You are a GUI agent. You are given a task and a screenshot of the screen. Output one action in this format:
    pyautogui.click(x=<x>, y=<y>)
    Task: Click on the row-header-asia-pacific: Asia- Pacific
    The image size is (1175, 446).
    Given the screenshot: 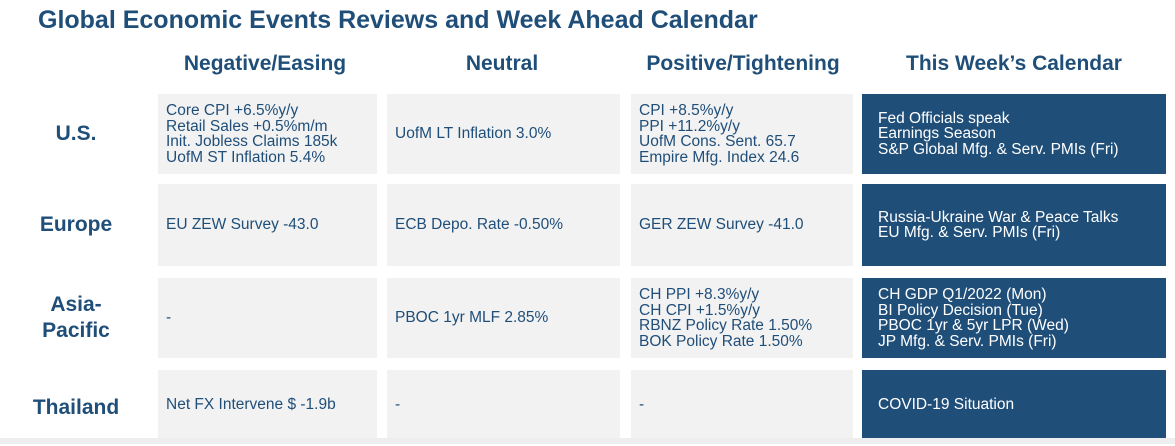 What is the action you would take?
    pyautogui.click(x=76, y=318)
    